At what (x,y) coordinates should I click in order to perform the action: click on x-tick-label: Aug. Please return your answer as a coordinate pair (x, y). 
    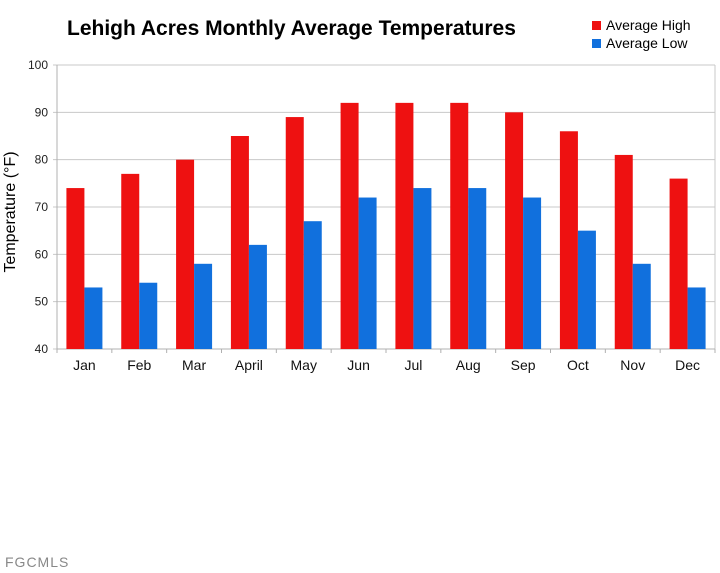
    Looking at the image, I should click on (468, 365).